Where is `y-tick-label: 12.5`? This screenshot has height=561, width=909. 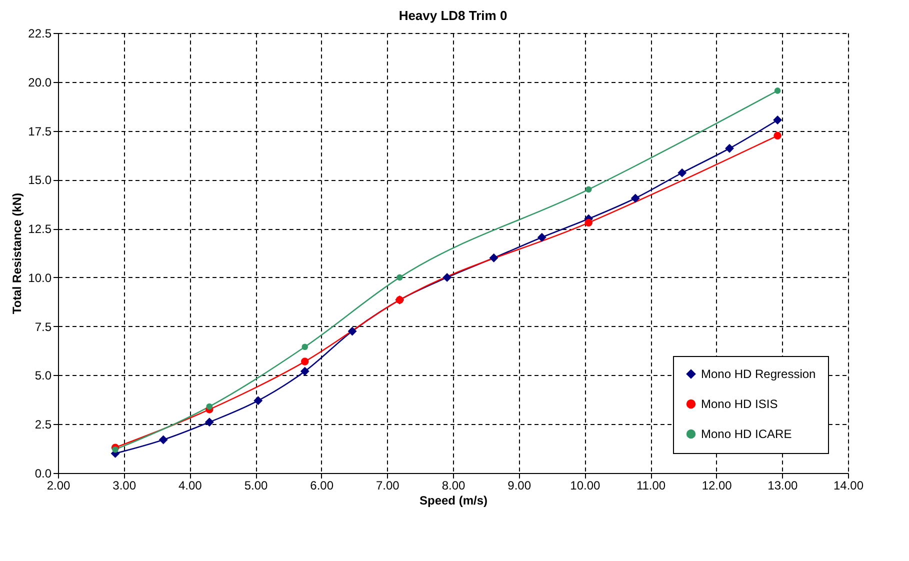
y-tick-label: 12.5 is located at coordinates (40, 229).